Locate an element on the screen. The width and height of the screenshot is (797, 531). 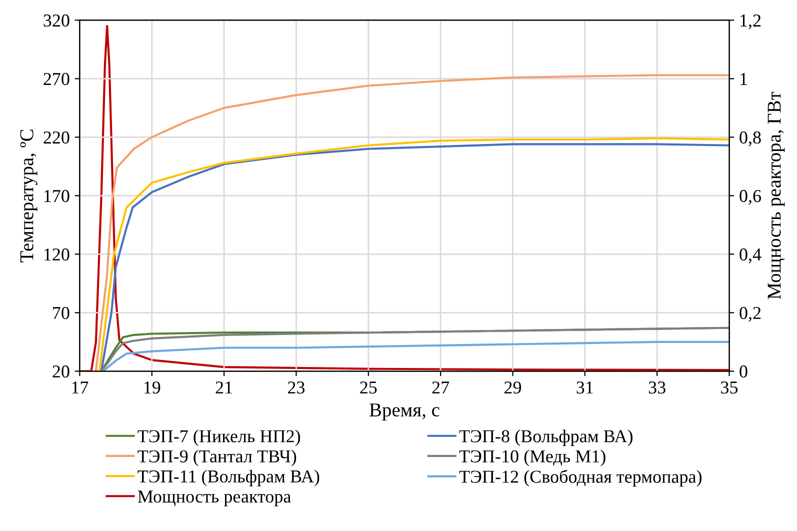
legend-label: Мощность реактора is located at coordinates (214, 498).